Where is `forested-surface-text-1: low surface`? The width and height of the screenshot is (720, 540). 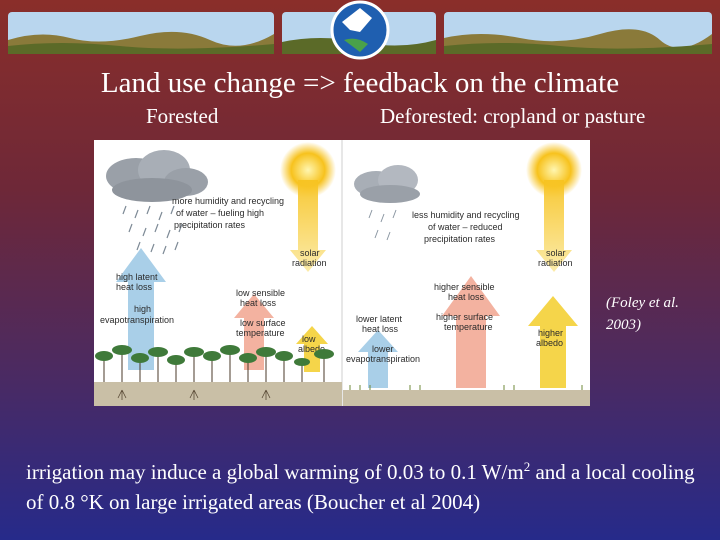
forested-surface-text-1: low surface is located at coordinates (263, 323).